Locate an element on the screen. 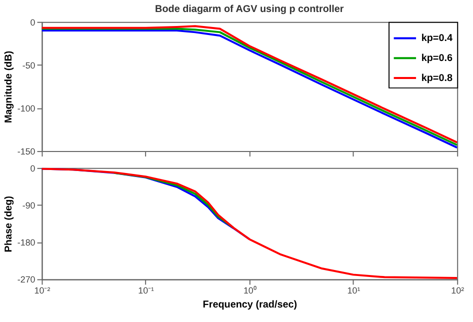  x-tick-label: 10² is located at coordinates (457, 291).